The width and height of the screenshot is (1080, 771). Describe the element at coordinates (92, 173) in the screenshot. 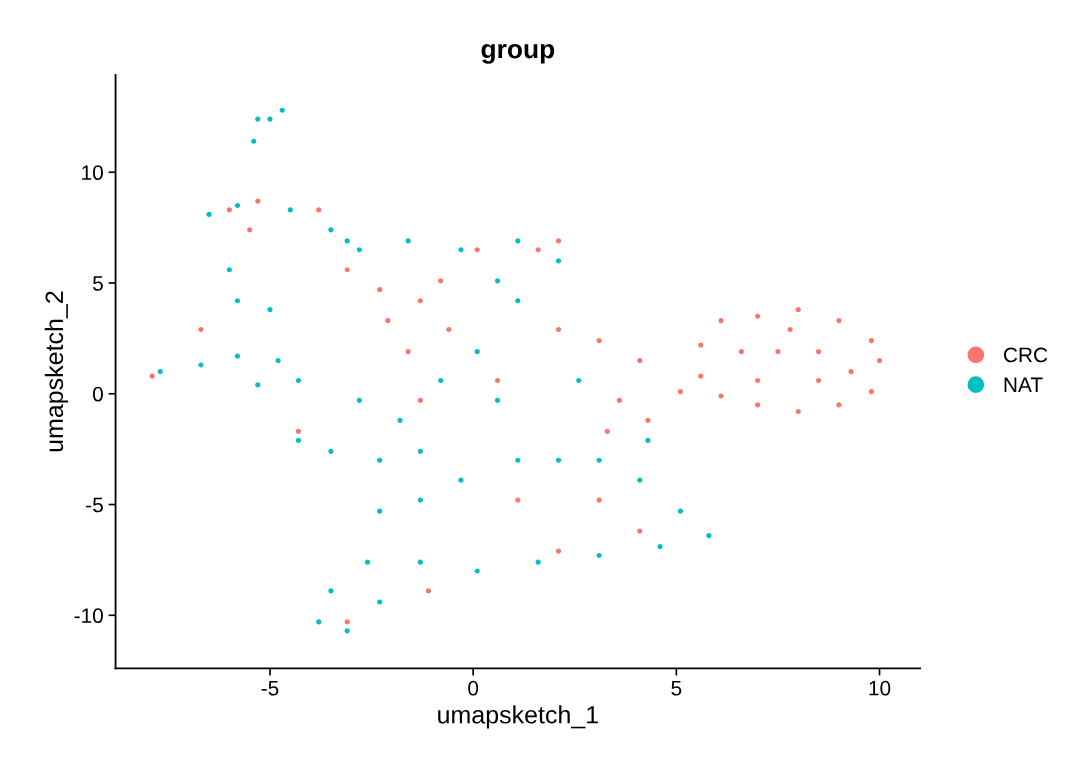

I see `y-tick-label: 10` at that location.